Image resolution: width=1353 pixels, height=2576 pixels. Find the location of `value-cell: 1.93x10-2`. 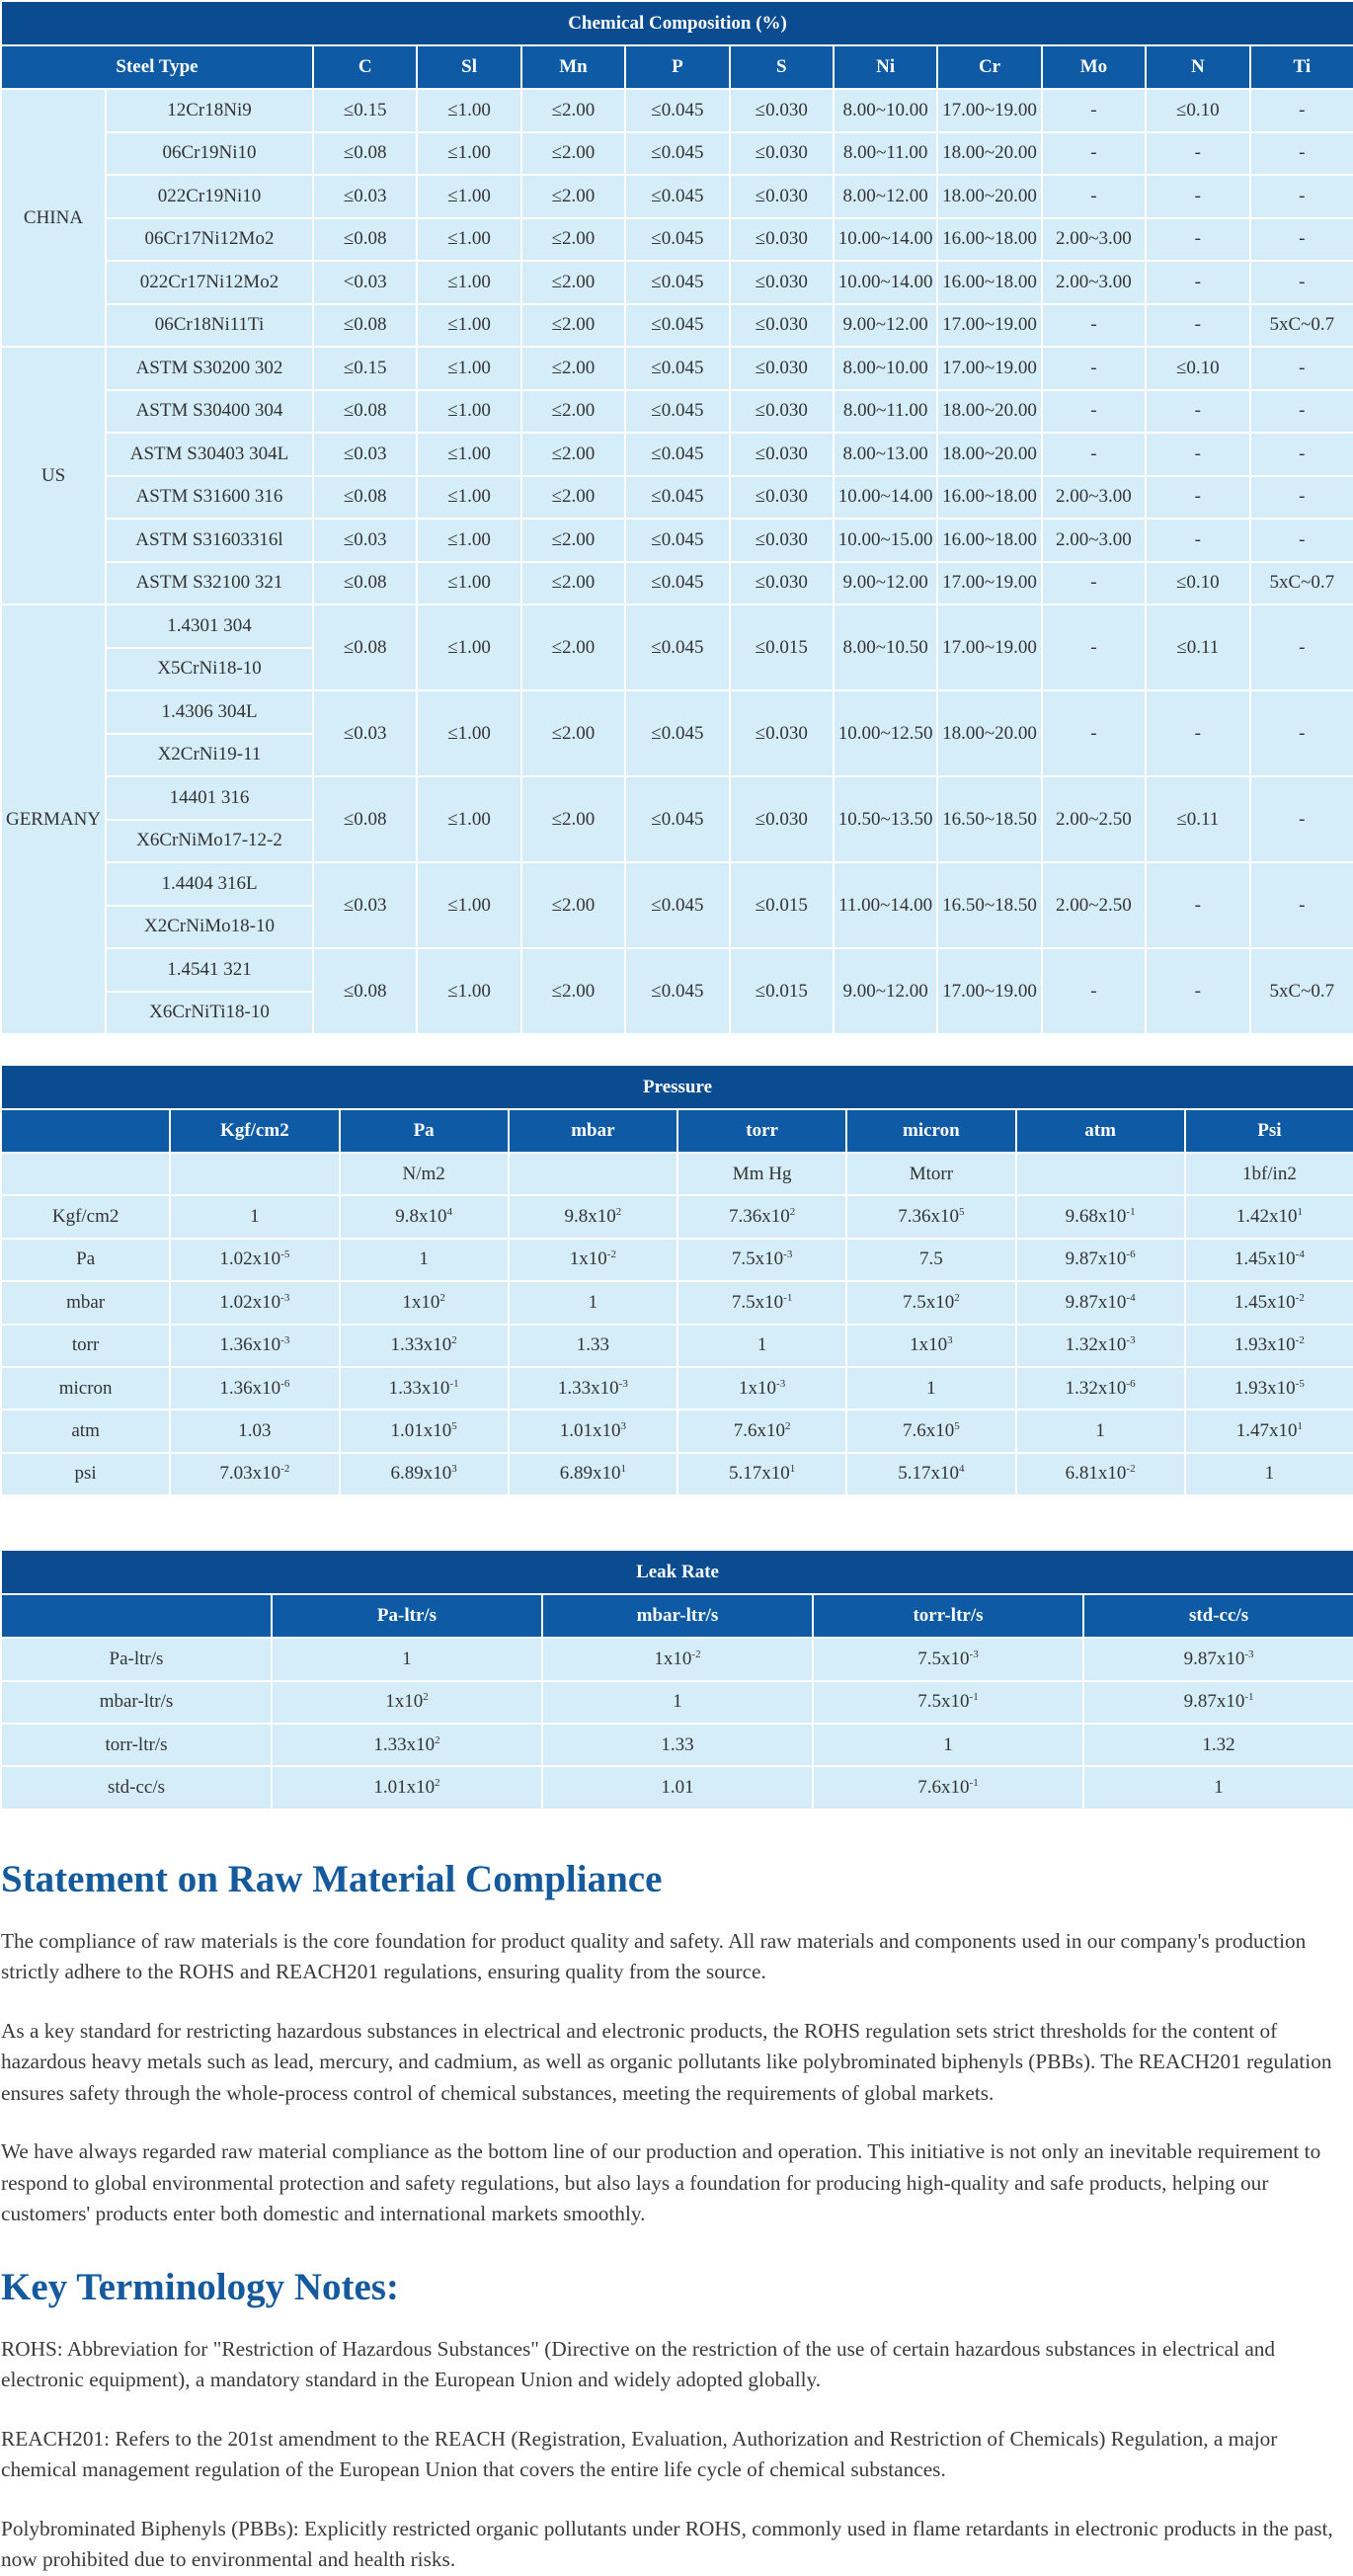

value-cell: 1.93x10-2 is located at coordinates (1268, 1345).